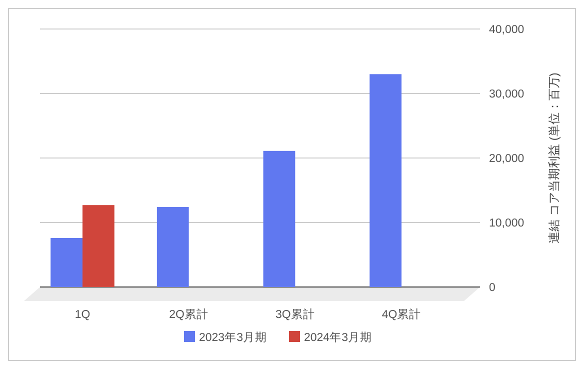 Image resolution: width=584 pixels, height=369 pixels. What do you see at coordinates (233, 337) in the screenshot?
I see `legend-label: 2023年3月期` at bounding box center [233, 337].